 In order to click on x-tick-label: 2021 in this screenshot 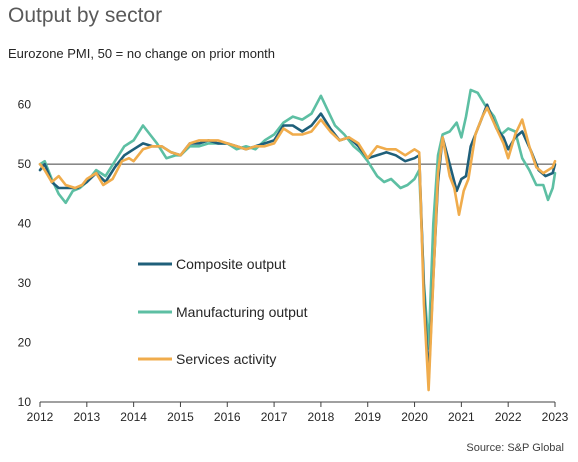, I will do `click(461, 417)`.